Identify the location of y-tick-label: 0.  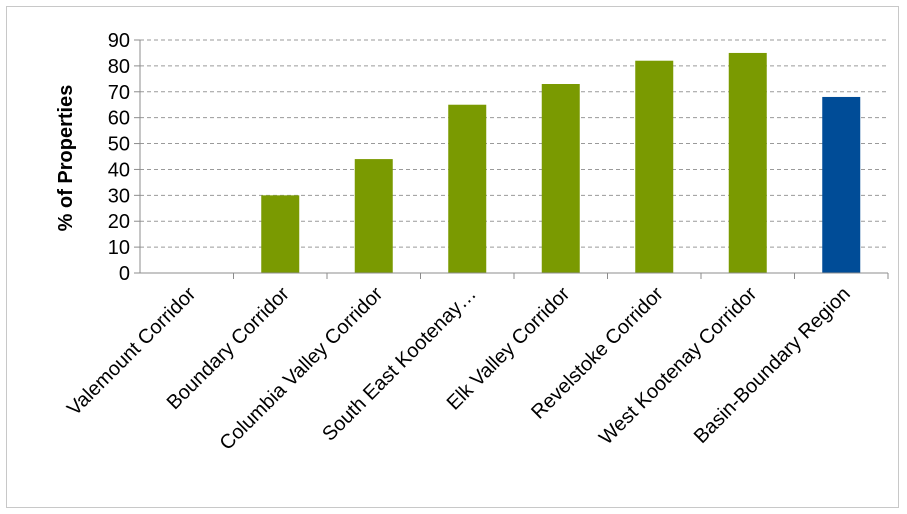
(124, 274).